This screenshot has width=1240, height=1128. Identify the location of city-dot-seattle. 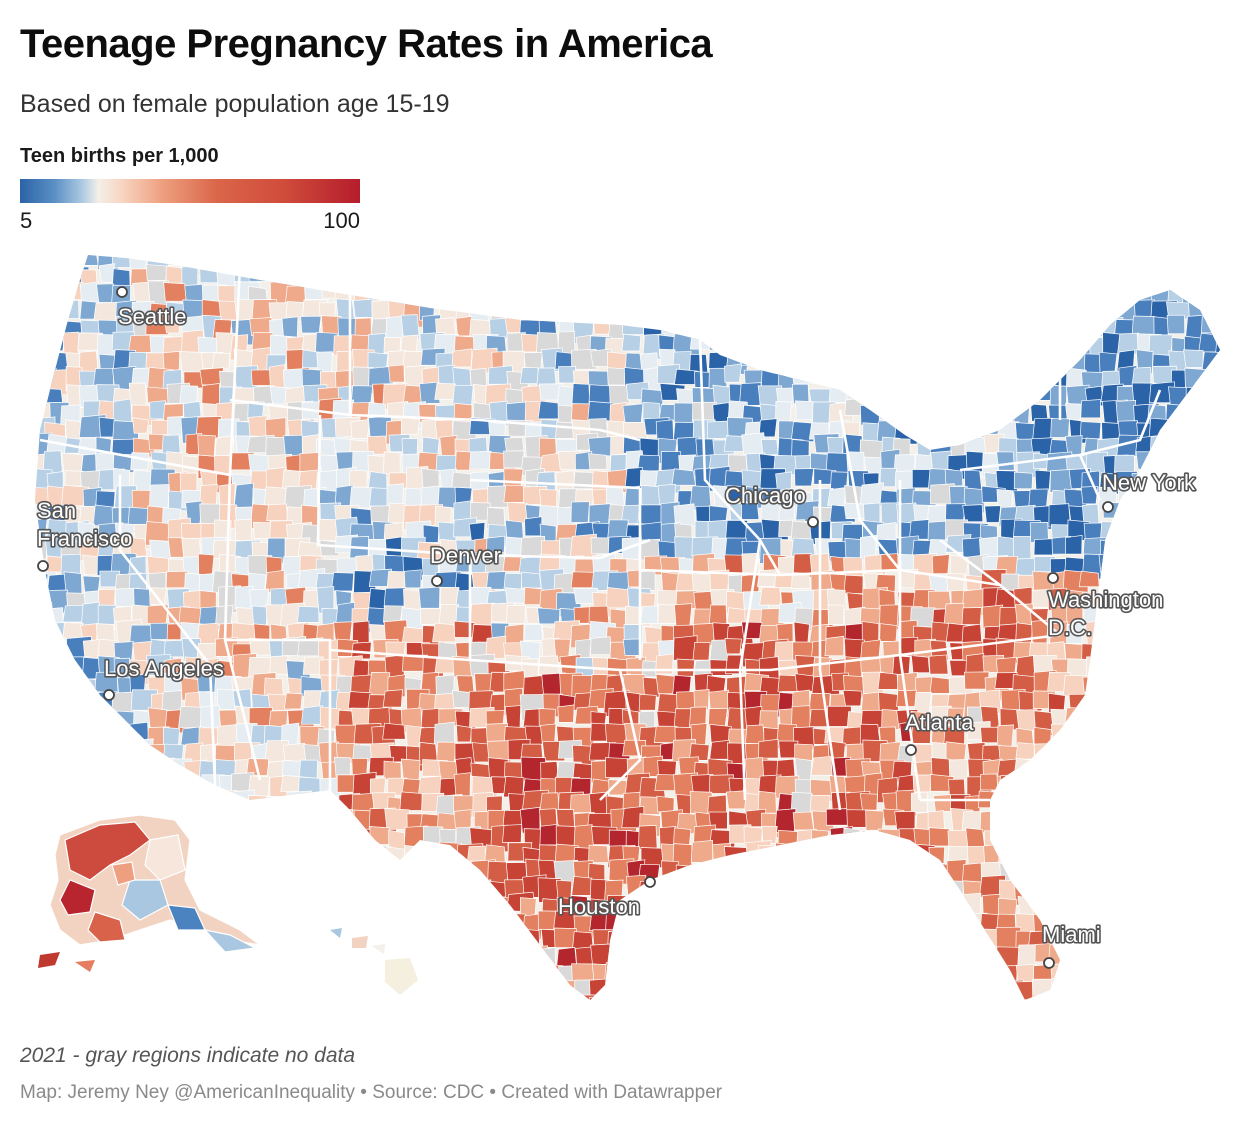
(122, 292).